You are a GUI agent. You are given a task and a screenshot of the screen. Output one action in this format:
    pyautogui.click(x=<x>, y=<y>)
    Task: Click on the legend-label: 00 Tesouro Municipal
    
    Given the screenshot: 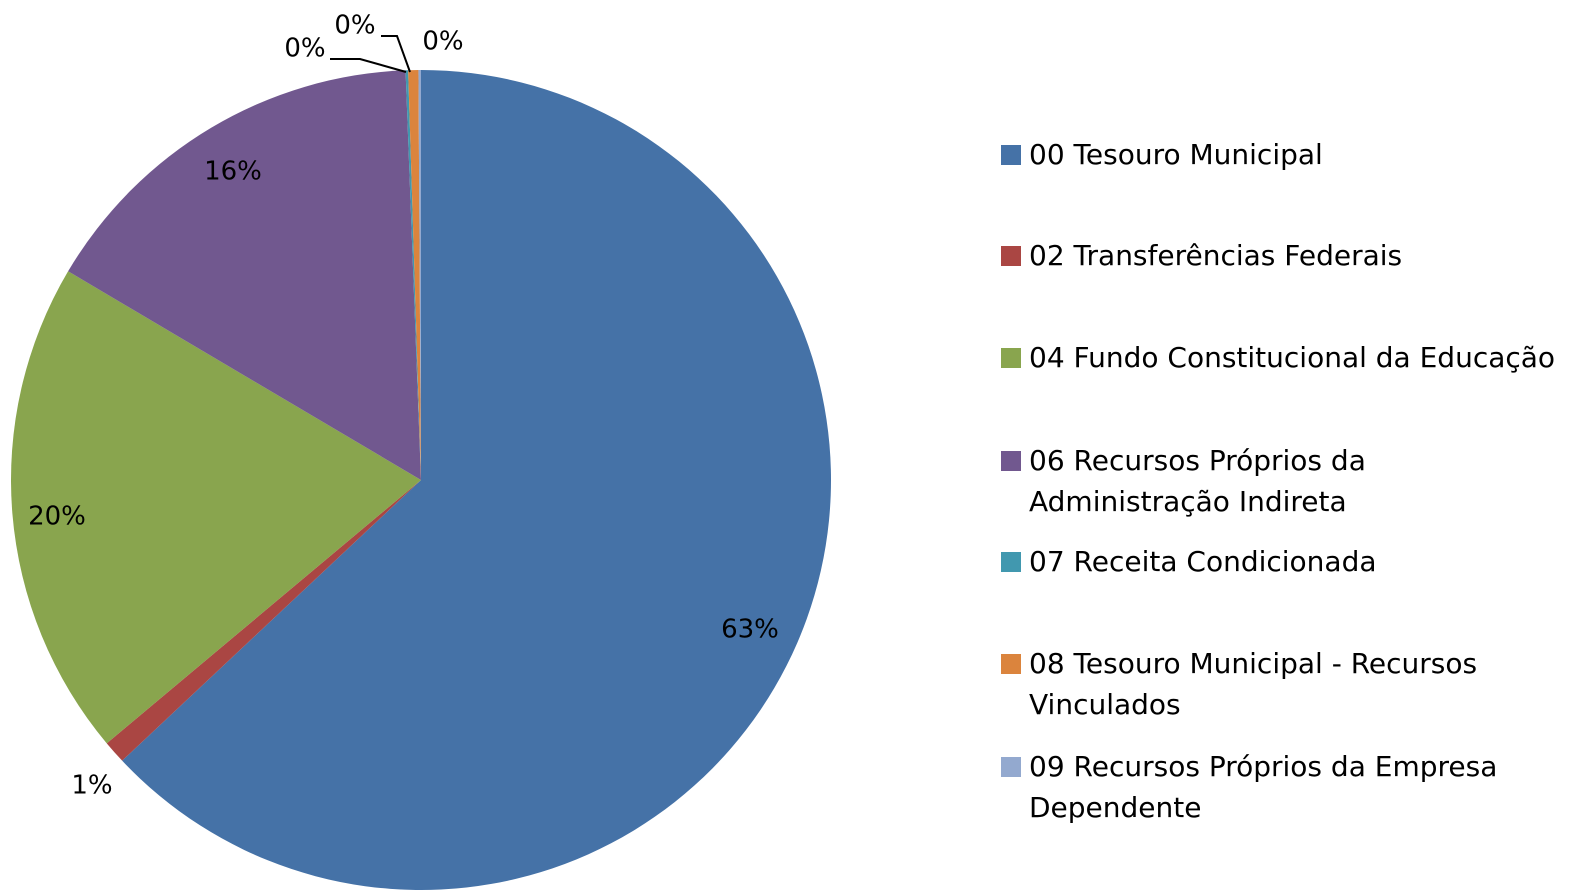 What is the action you would take?
    pyautogui.click(x=1176, y=154)
    